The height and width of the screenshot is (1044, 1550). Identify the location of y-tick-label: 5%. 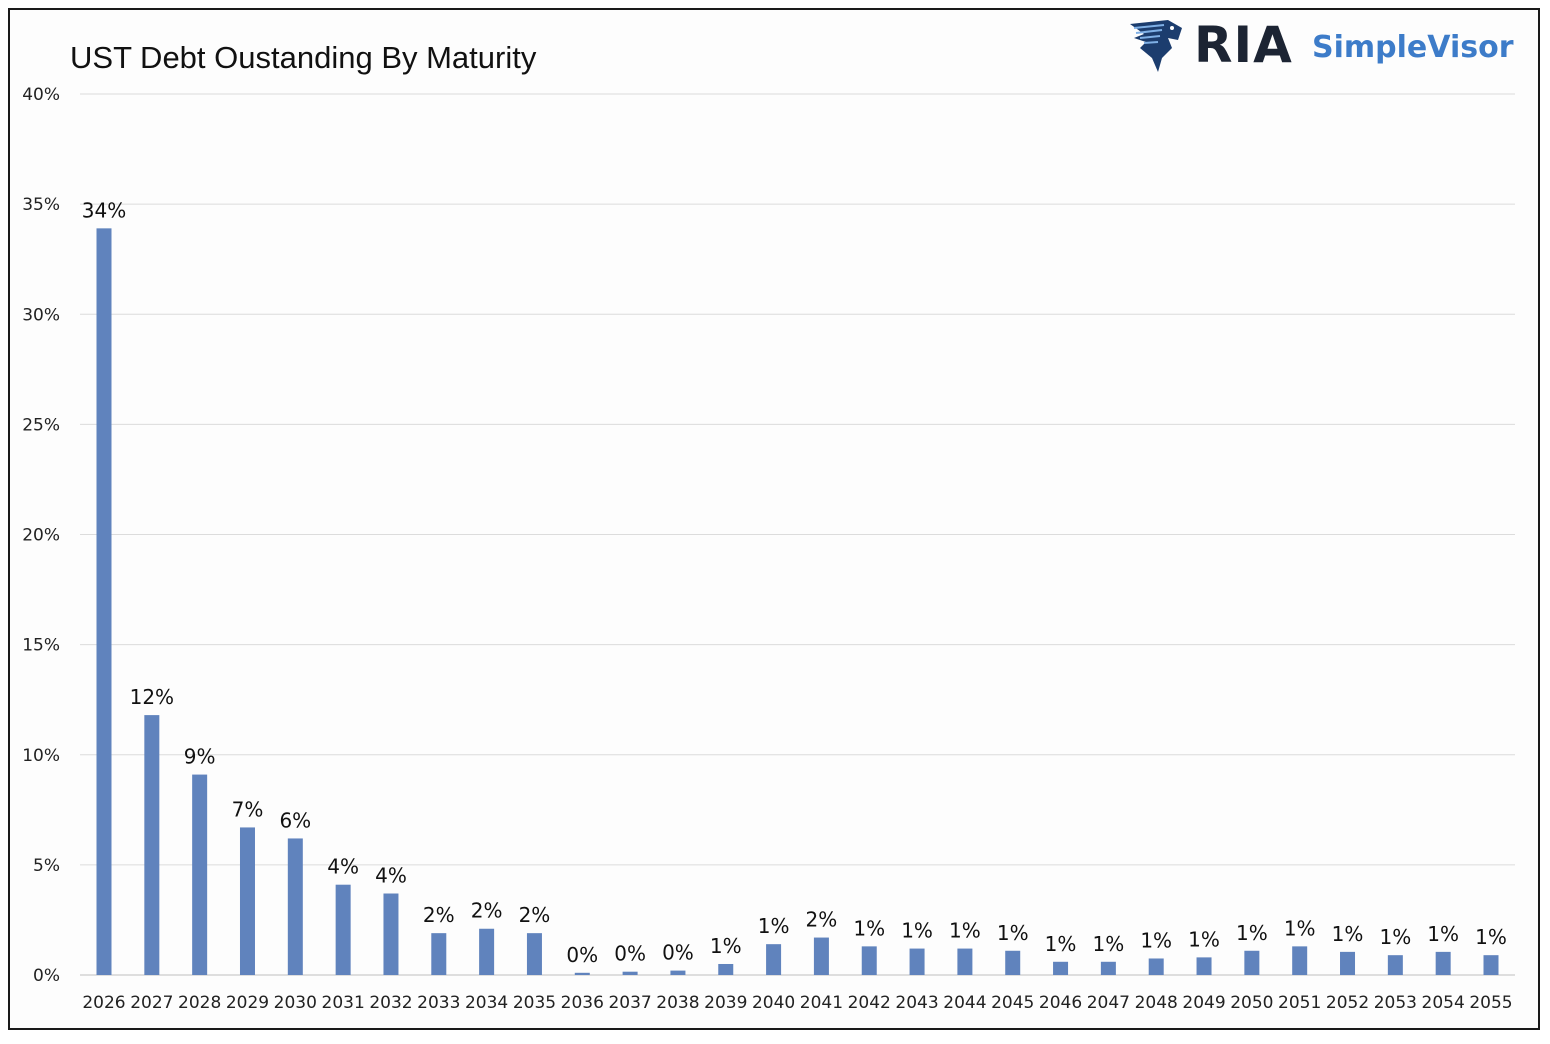
(46, 866).